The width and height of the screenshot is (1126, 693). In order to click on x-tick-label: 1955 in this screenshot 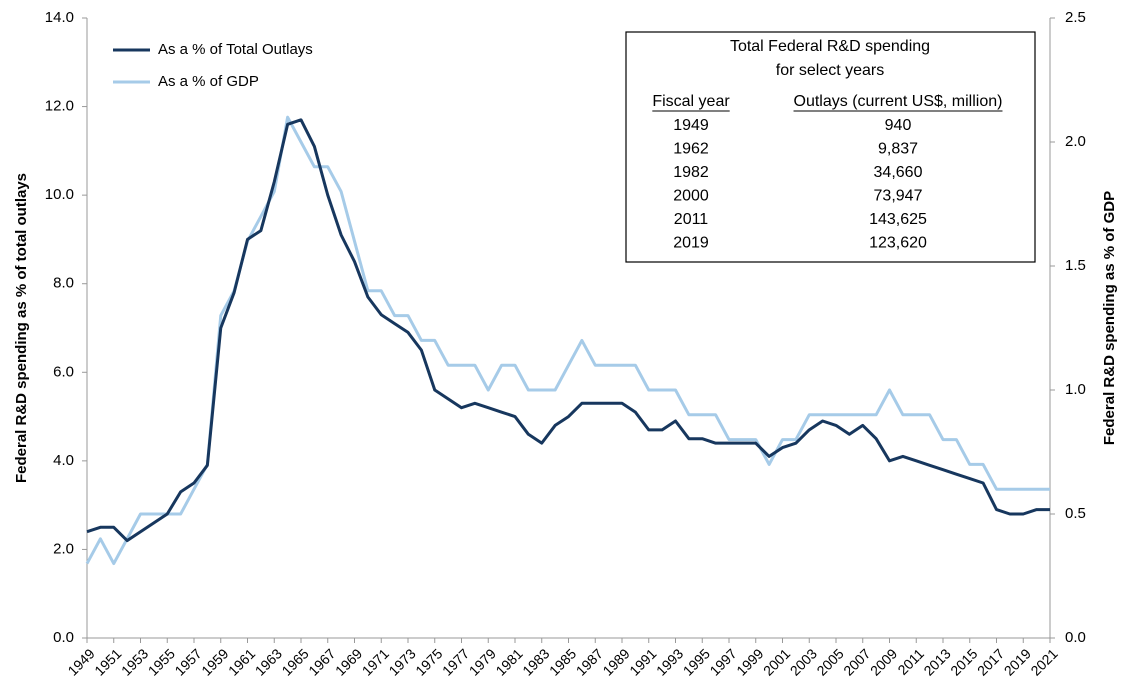, I will do `click(161, 661)`.